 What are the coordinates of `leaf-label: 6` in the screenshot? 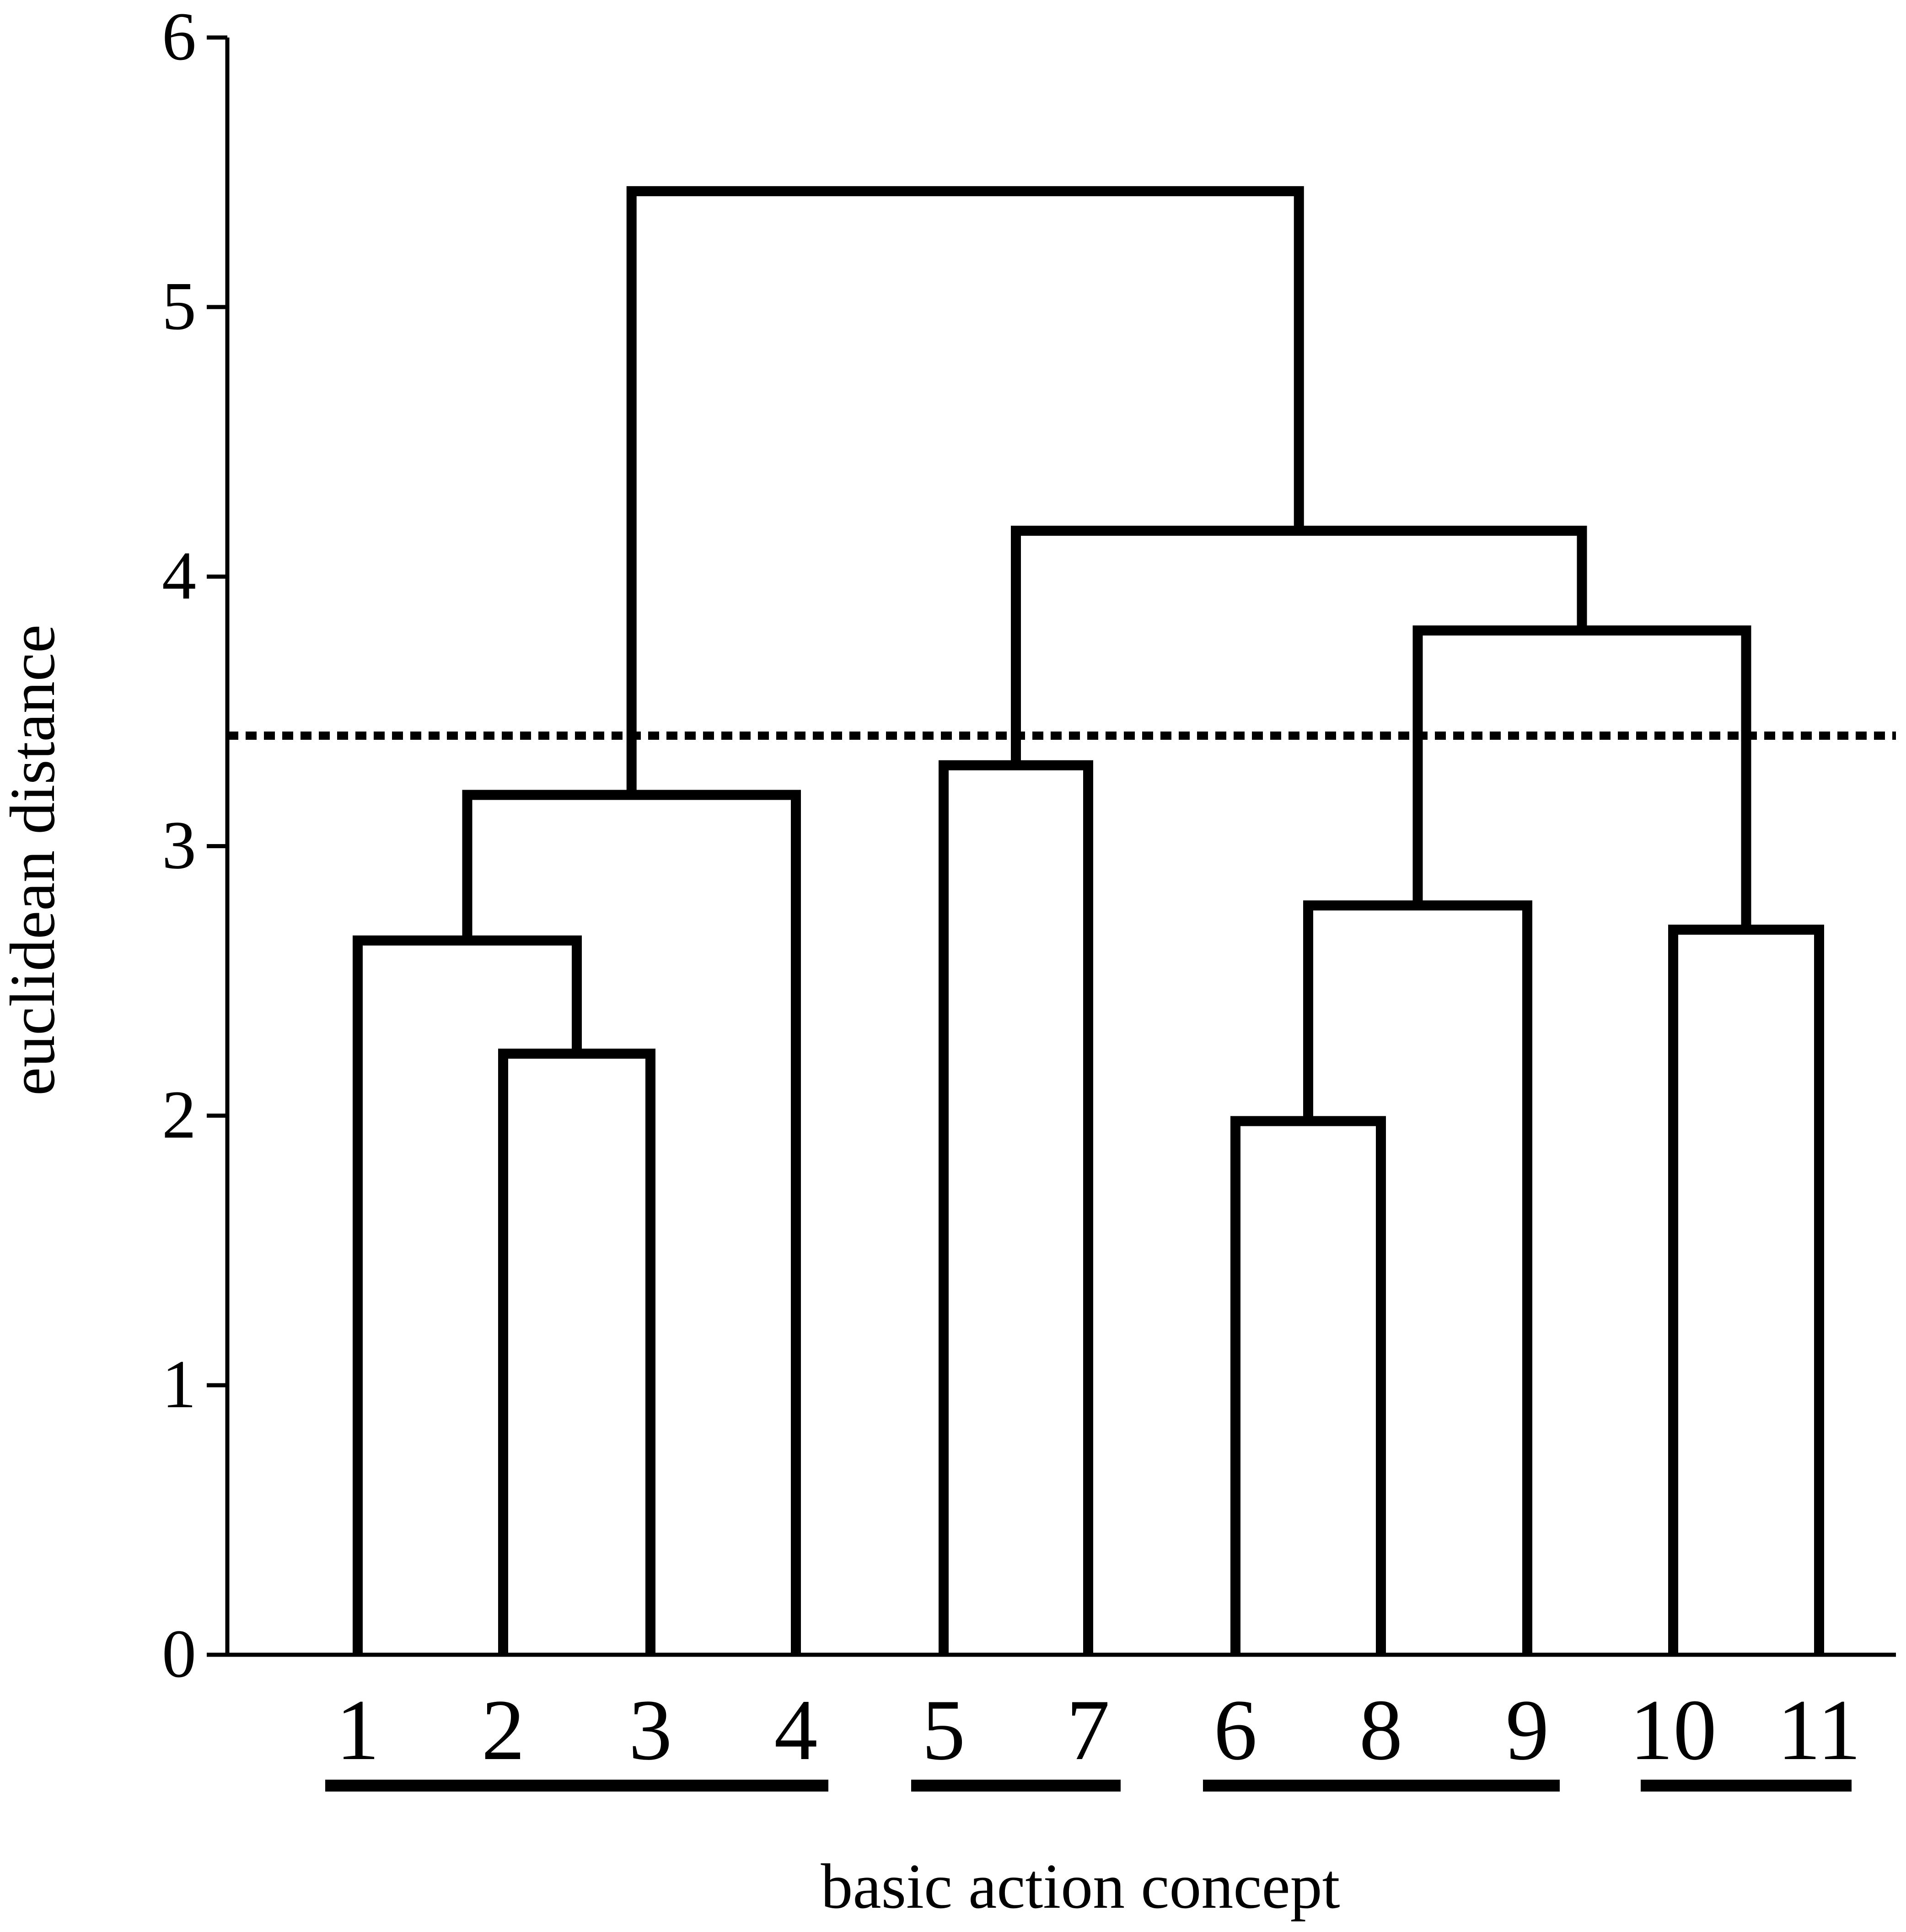 It's located at (1235, 1730).